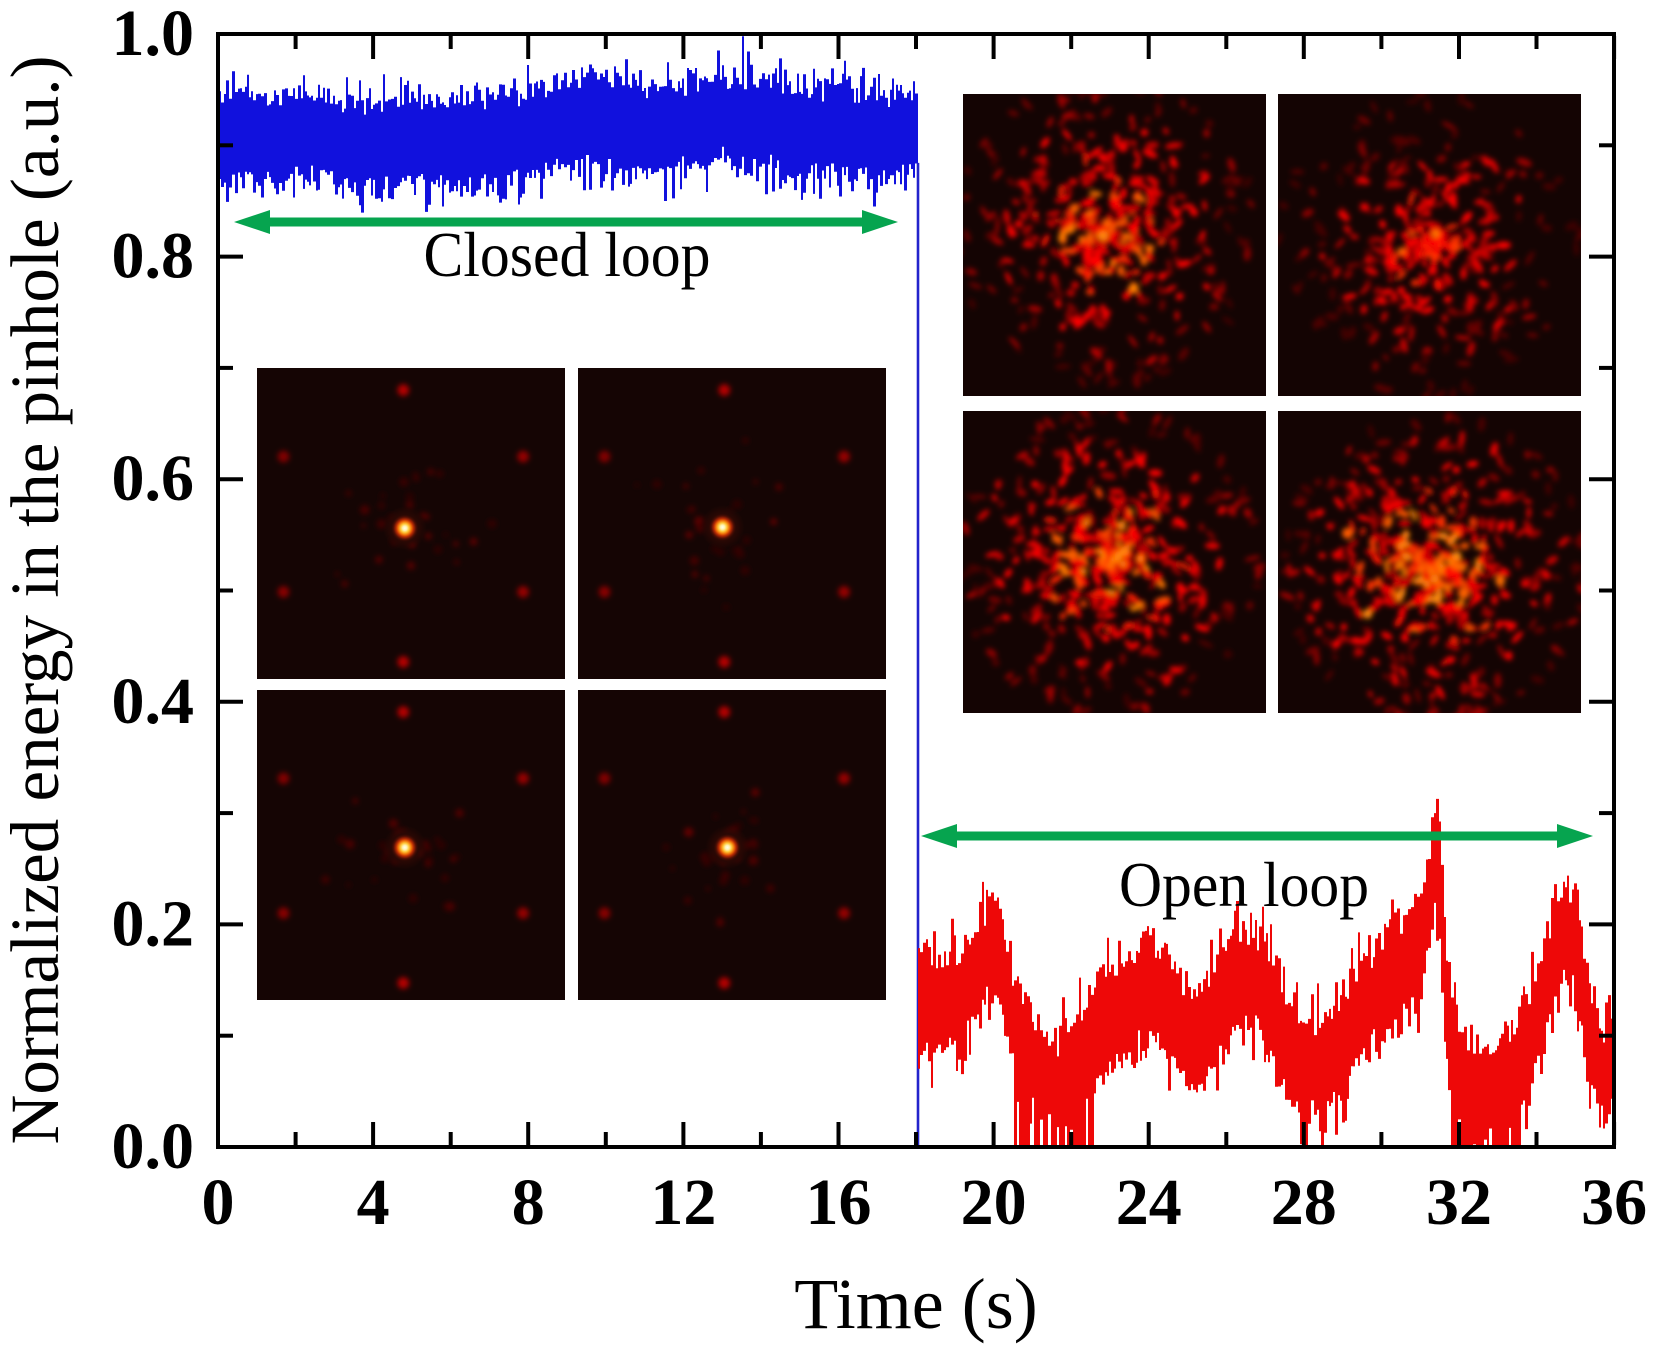  Describe the element at coordinates (153, 256) in the screenshot. I see `svg-text: 0.8` at that location.